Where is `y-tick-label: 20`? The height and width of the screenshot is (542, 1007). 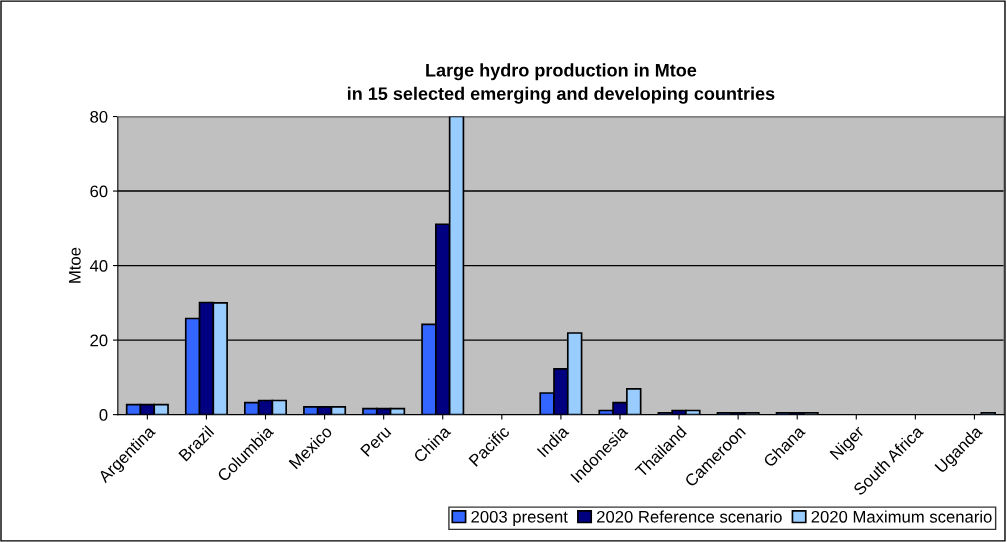 y-tick-label: 20 is located at coordinates (99, 340).